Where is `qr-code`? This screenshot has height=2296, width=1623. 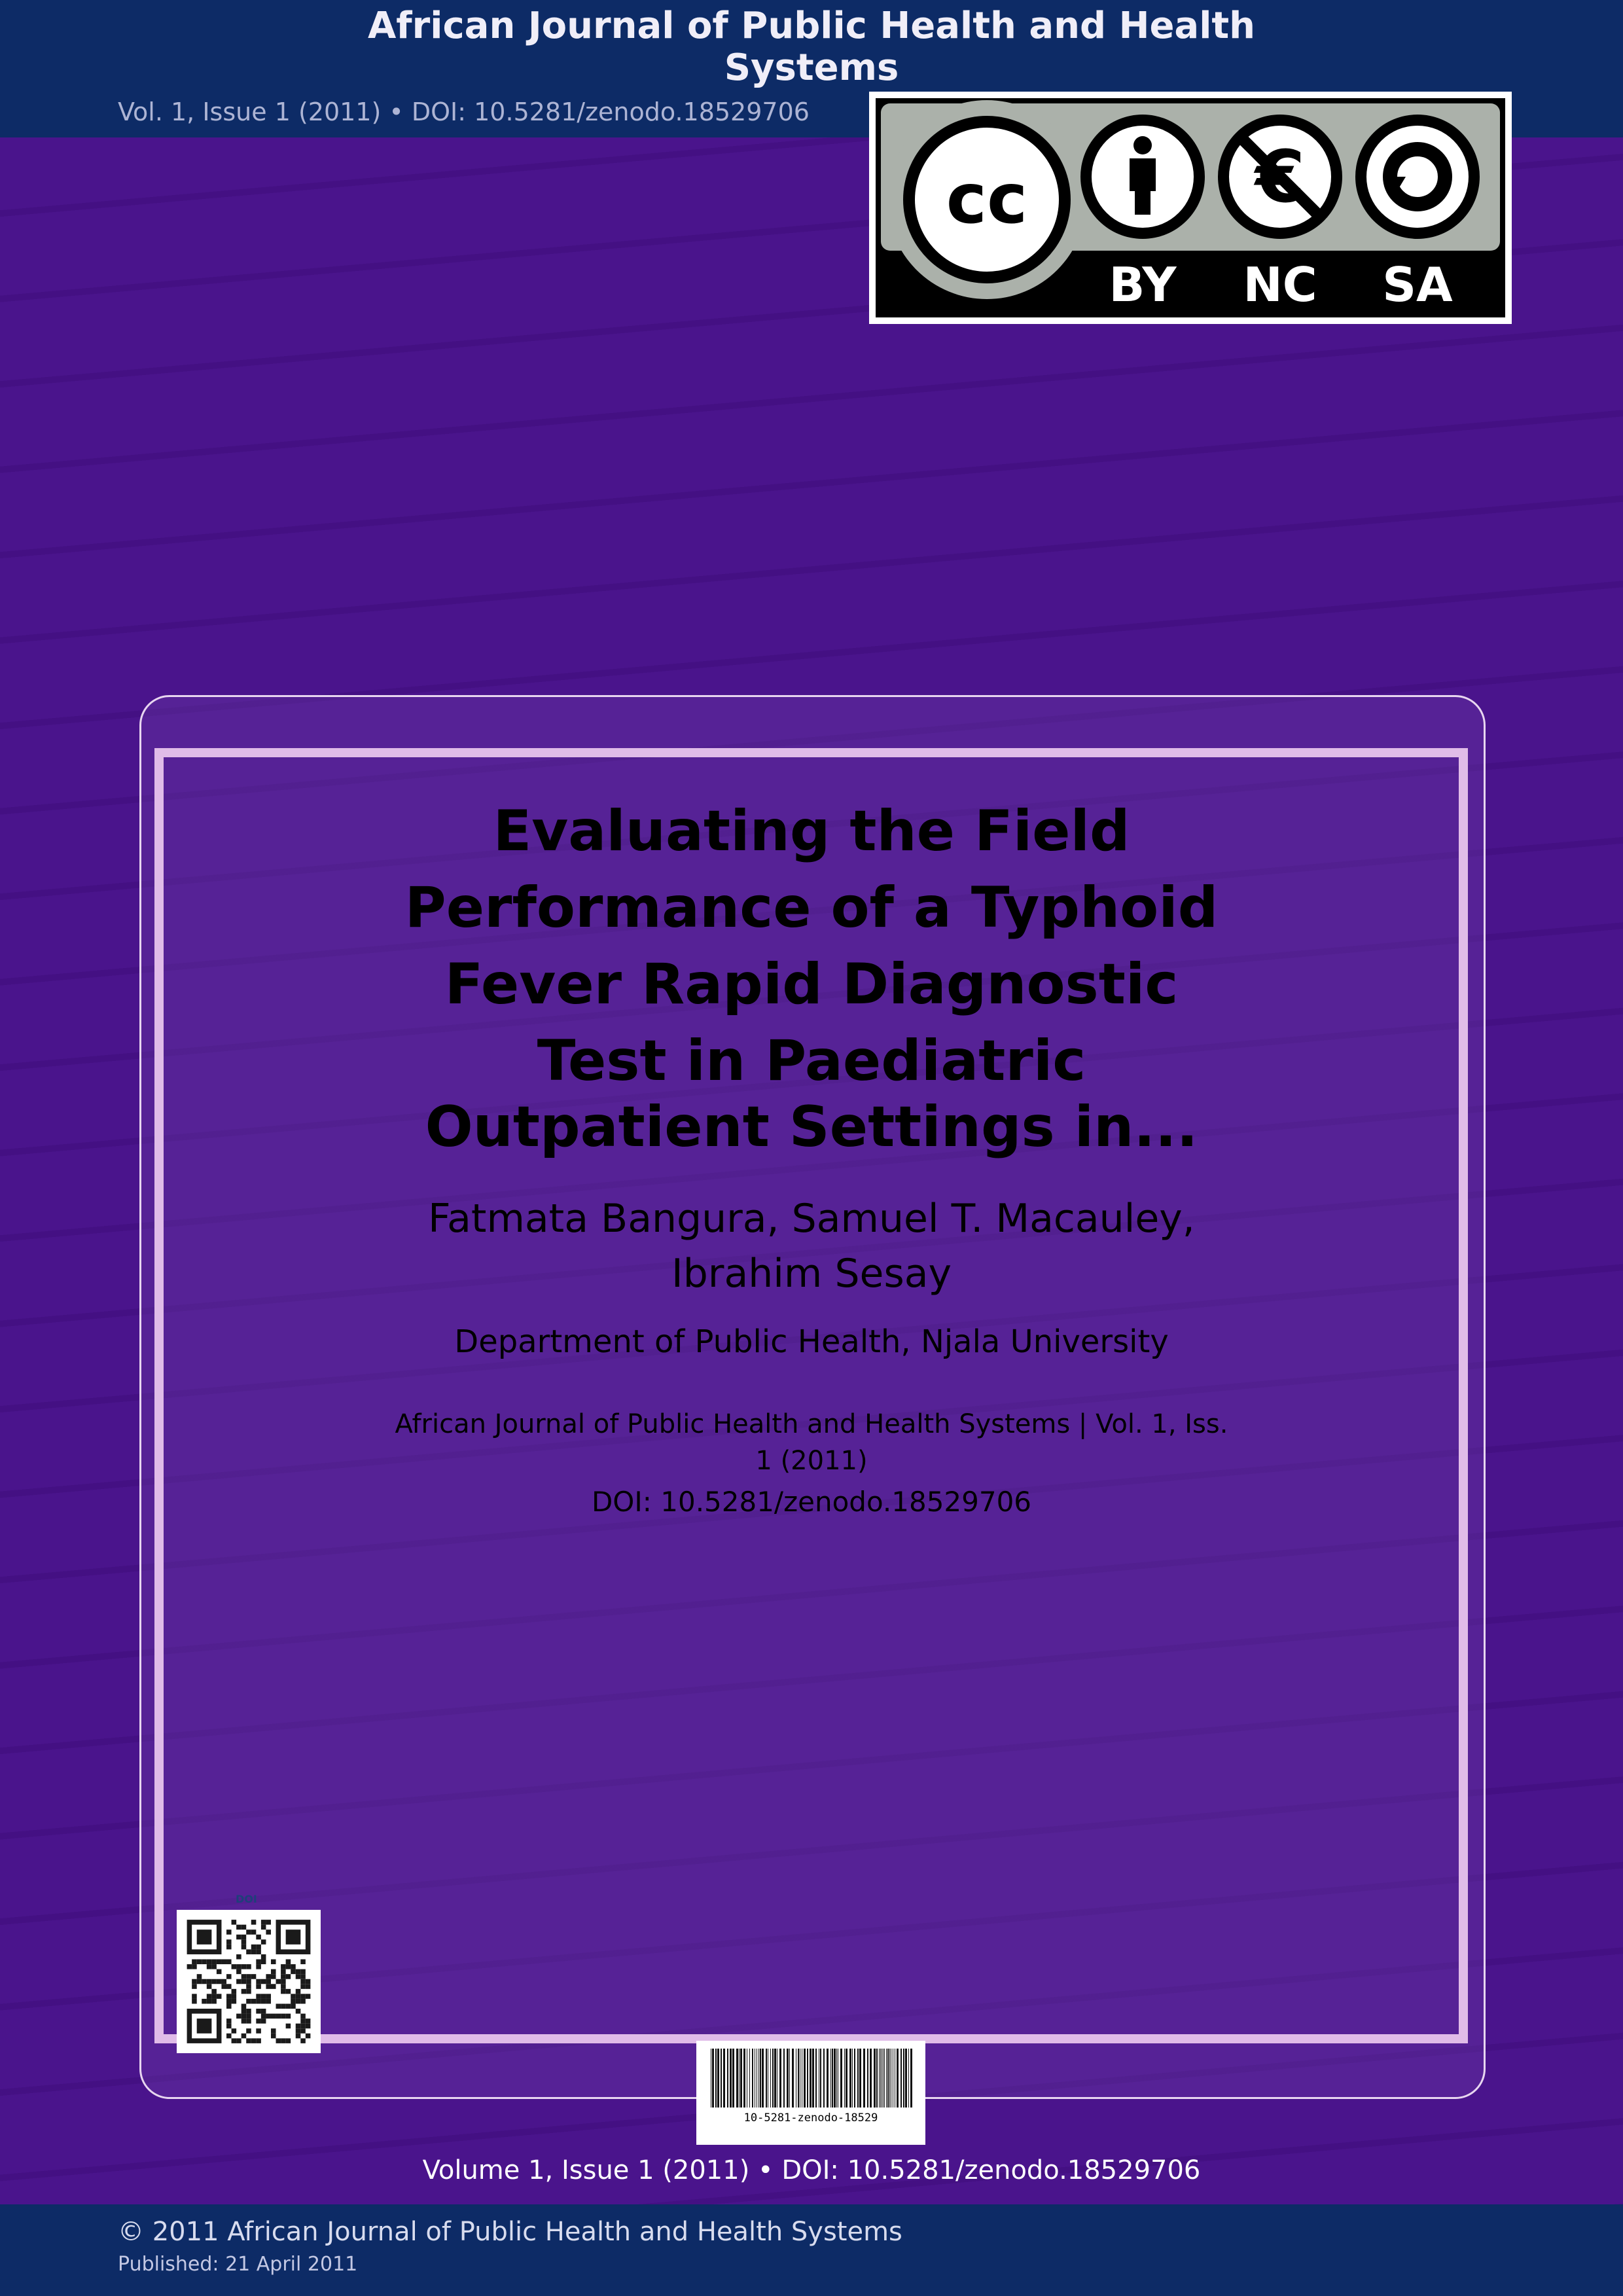 qr-code is located at coordinates (249, 1981).